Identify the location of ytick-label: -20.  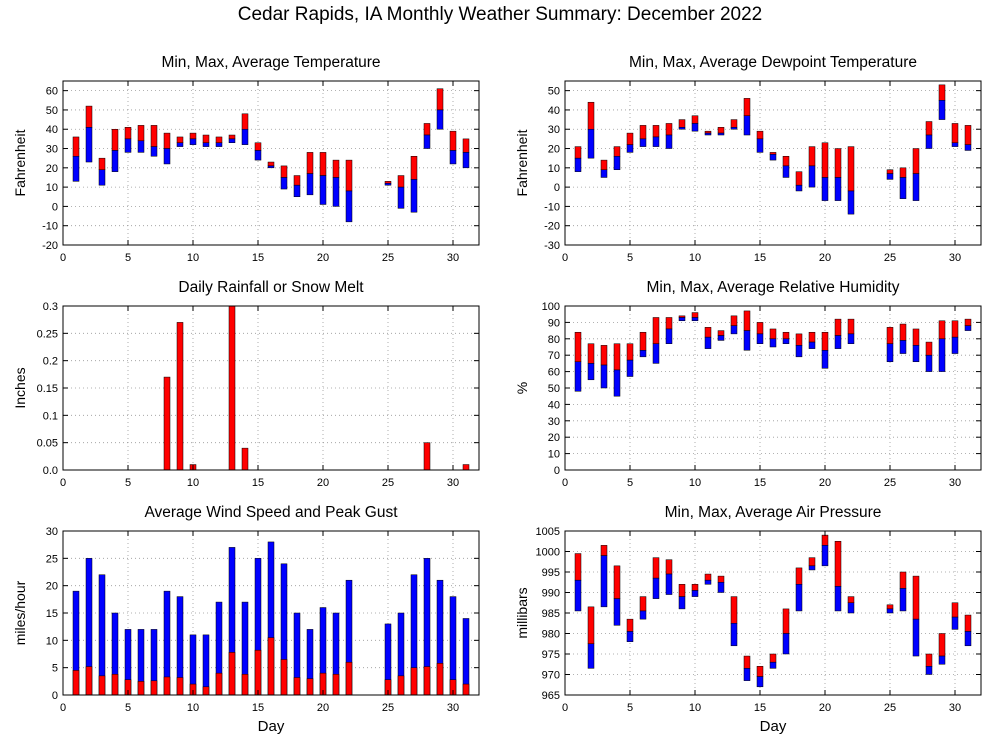
(50, 246).